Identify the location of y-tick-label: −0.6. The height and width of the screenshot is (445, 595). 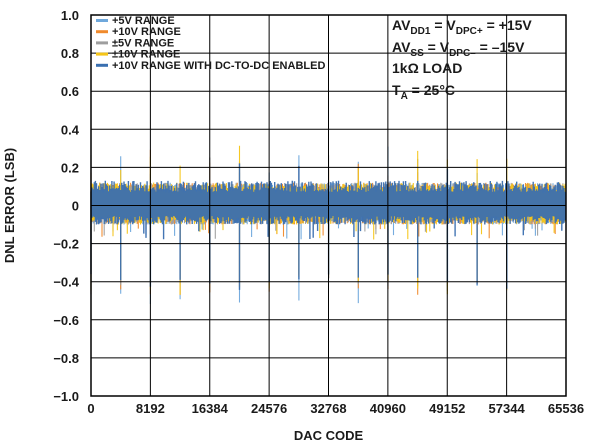
(66, 320).